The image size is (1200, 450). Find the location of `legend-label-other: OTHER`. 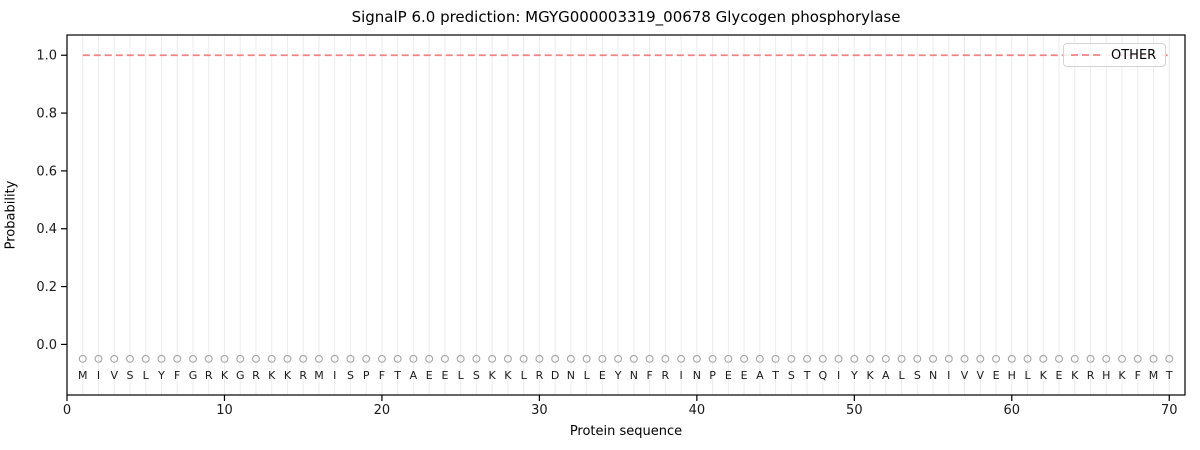

legend-label-other: OTHER is located at coordinates (1134, 55).